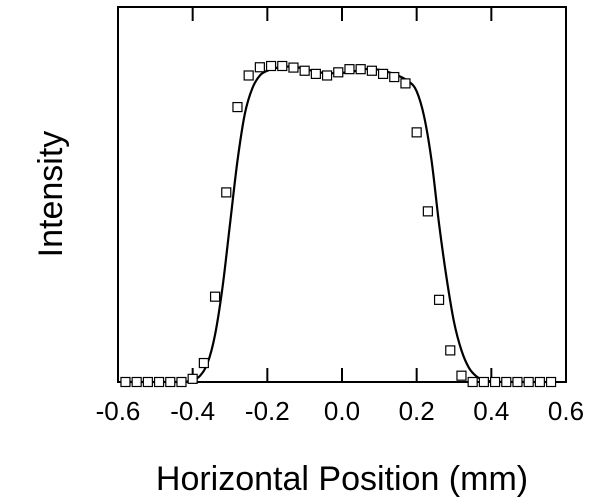 The width and height of the screenshot is (596, 501). What do you see at coordinates (51, 194) in the screenshot?
I see `y-axis-title: Intensity` at bounding box center [51, 194].